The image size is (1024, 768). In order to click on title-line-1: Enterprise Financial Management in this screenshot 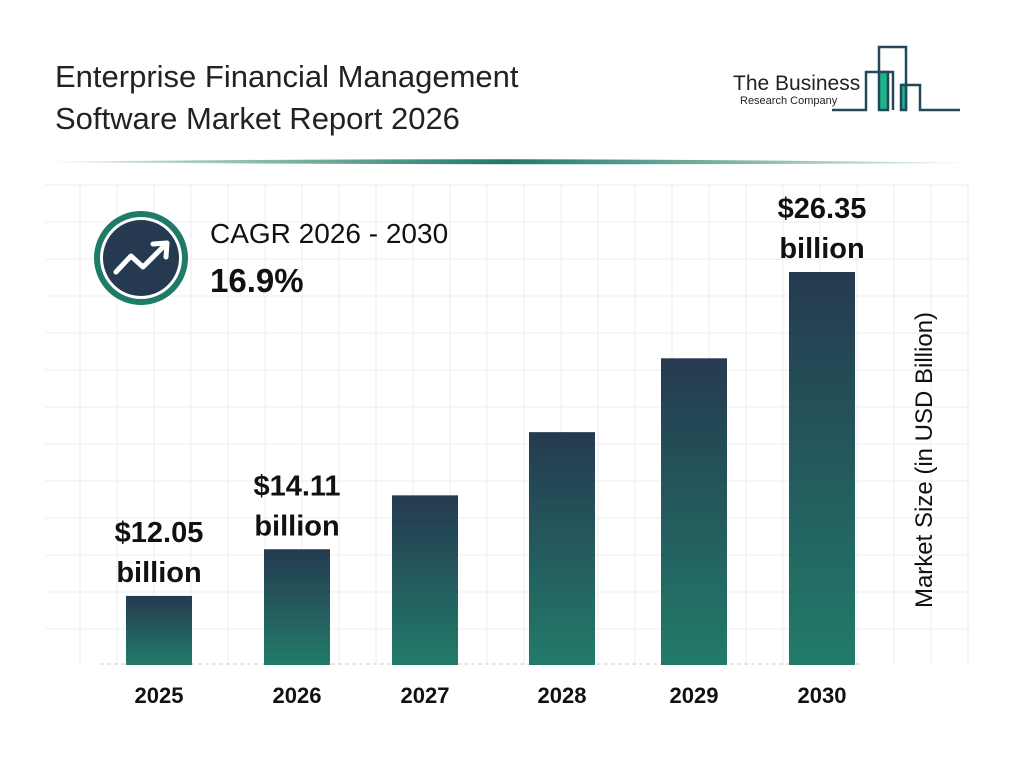, I will do `click(287, 76)`.